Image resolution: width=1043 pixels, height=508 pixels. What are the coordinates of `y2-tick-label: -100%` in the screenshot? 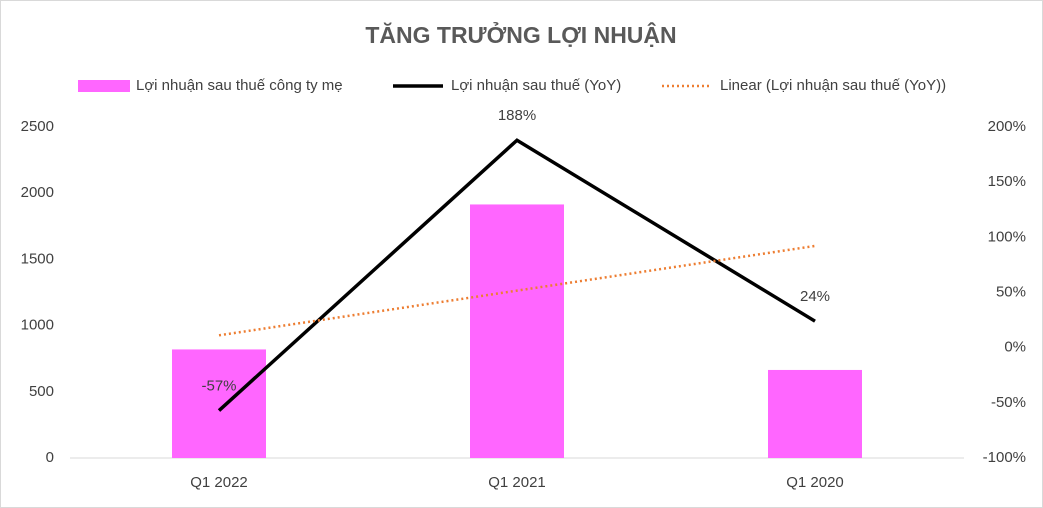 It's located at (1004, 457).